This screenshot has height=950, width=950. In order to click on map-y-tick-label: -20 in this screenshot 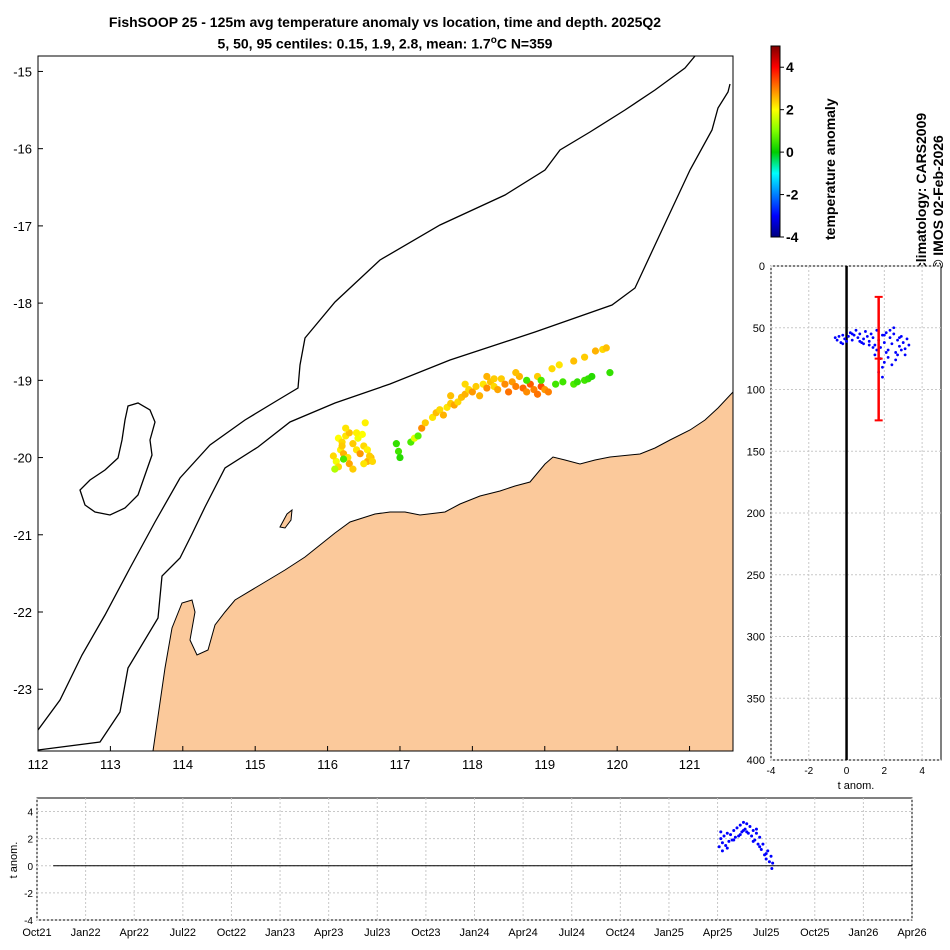, I will do `click(22, 458)`.